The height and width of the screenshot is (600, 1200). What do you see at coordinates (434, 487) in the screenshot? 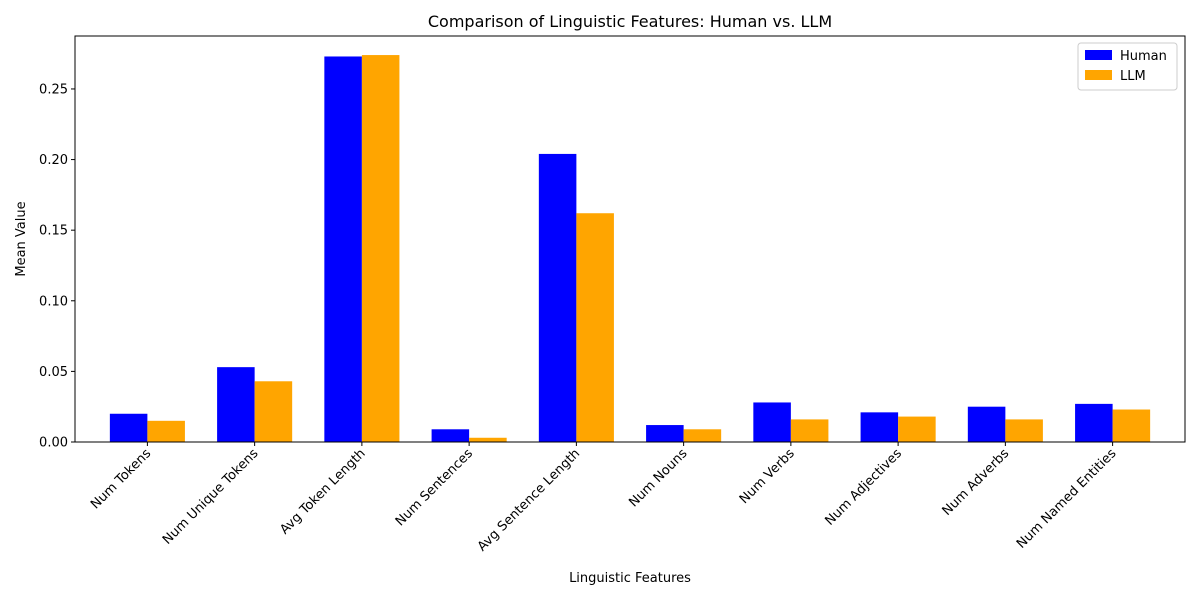
I see `x-tick-label: Num Sentences` at bounding box center [434, 487].